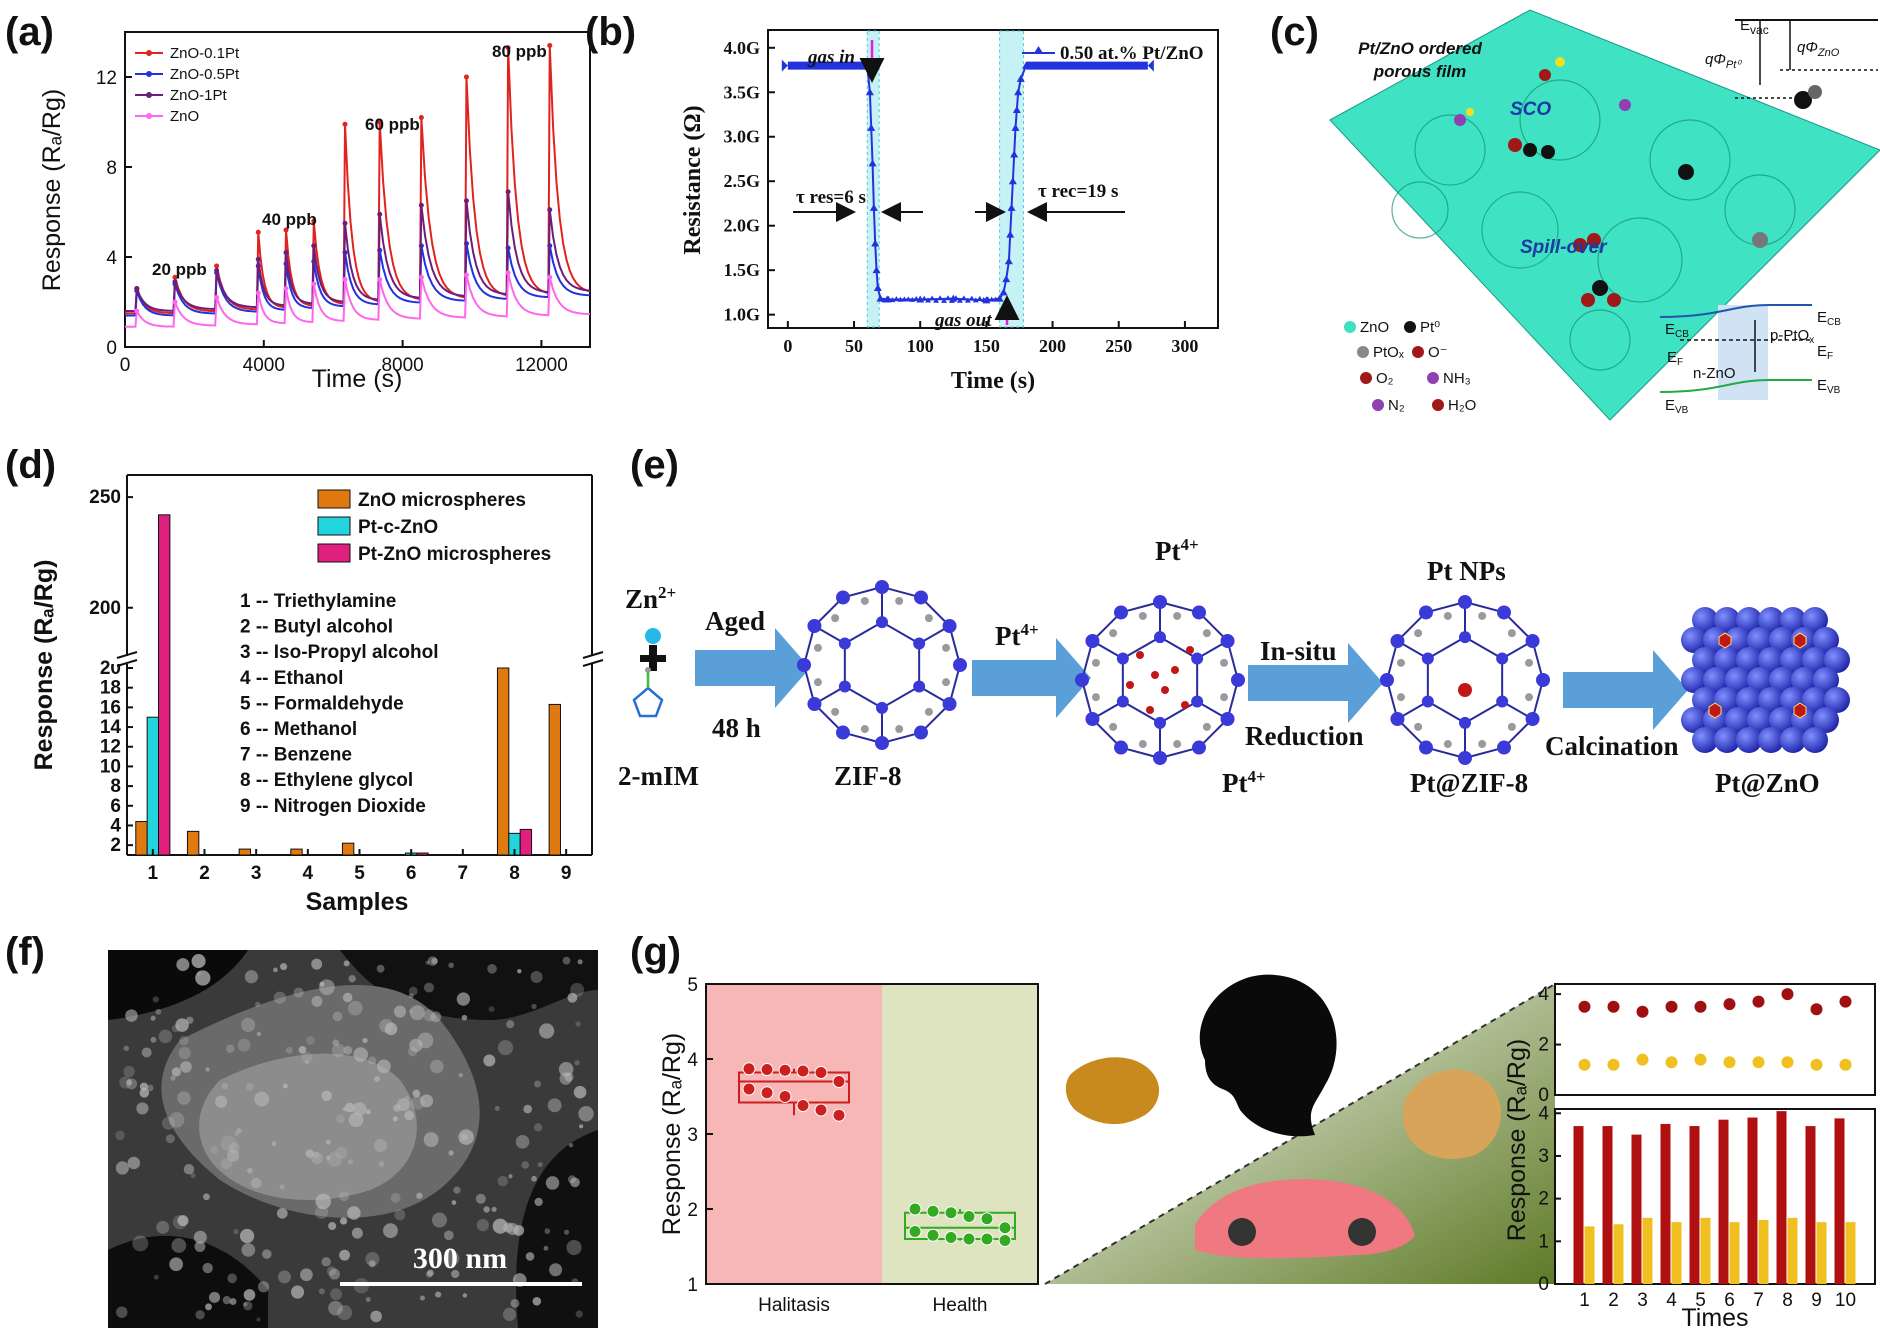 This screenshot has width=1880, height=1329. What do you see at coordinates (1462, 405) in the screenshot?
I see `legend-label: H₂O` at bounding box center [1462, 405].